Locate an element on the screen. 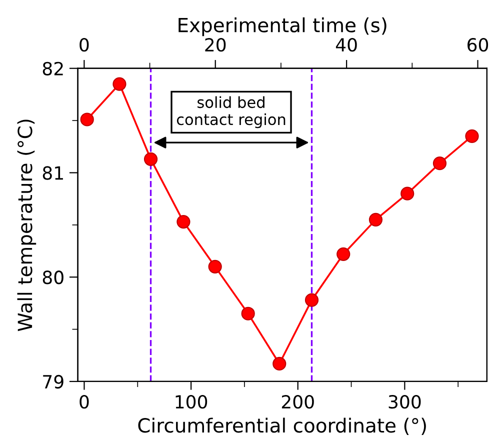 Image resolution: width=502 pixels, height=441 pixels. annotation: solid bed contact region is located at coordinates (231, 112).